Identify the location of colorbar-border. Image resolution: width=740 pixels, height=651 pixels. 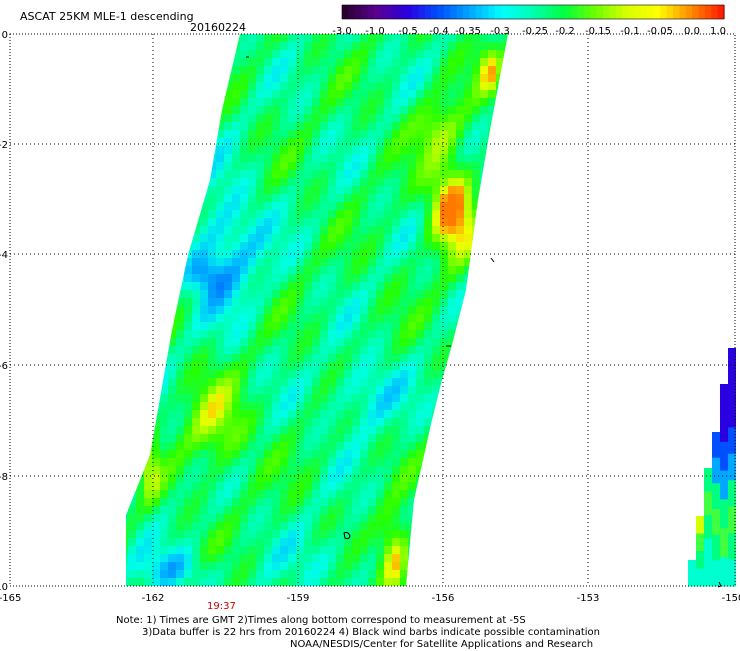
(533, 12).